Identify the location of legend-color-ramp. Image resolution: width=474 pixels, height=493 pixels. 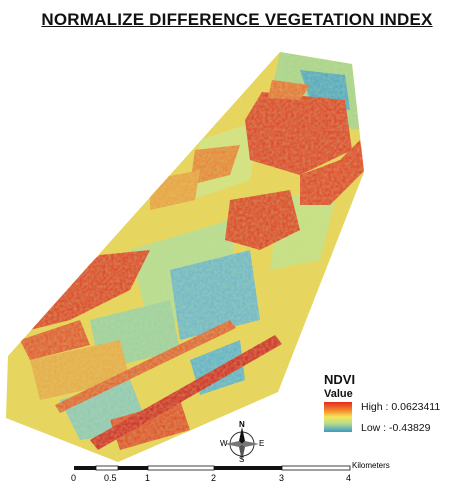
(338, 417).